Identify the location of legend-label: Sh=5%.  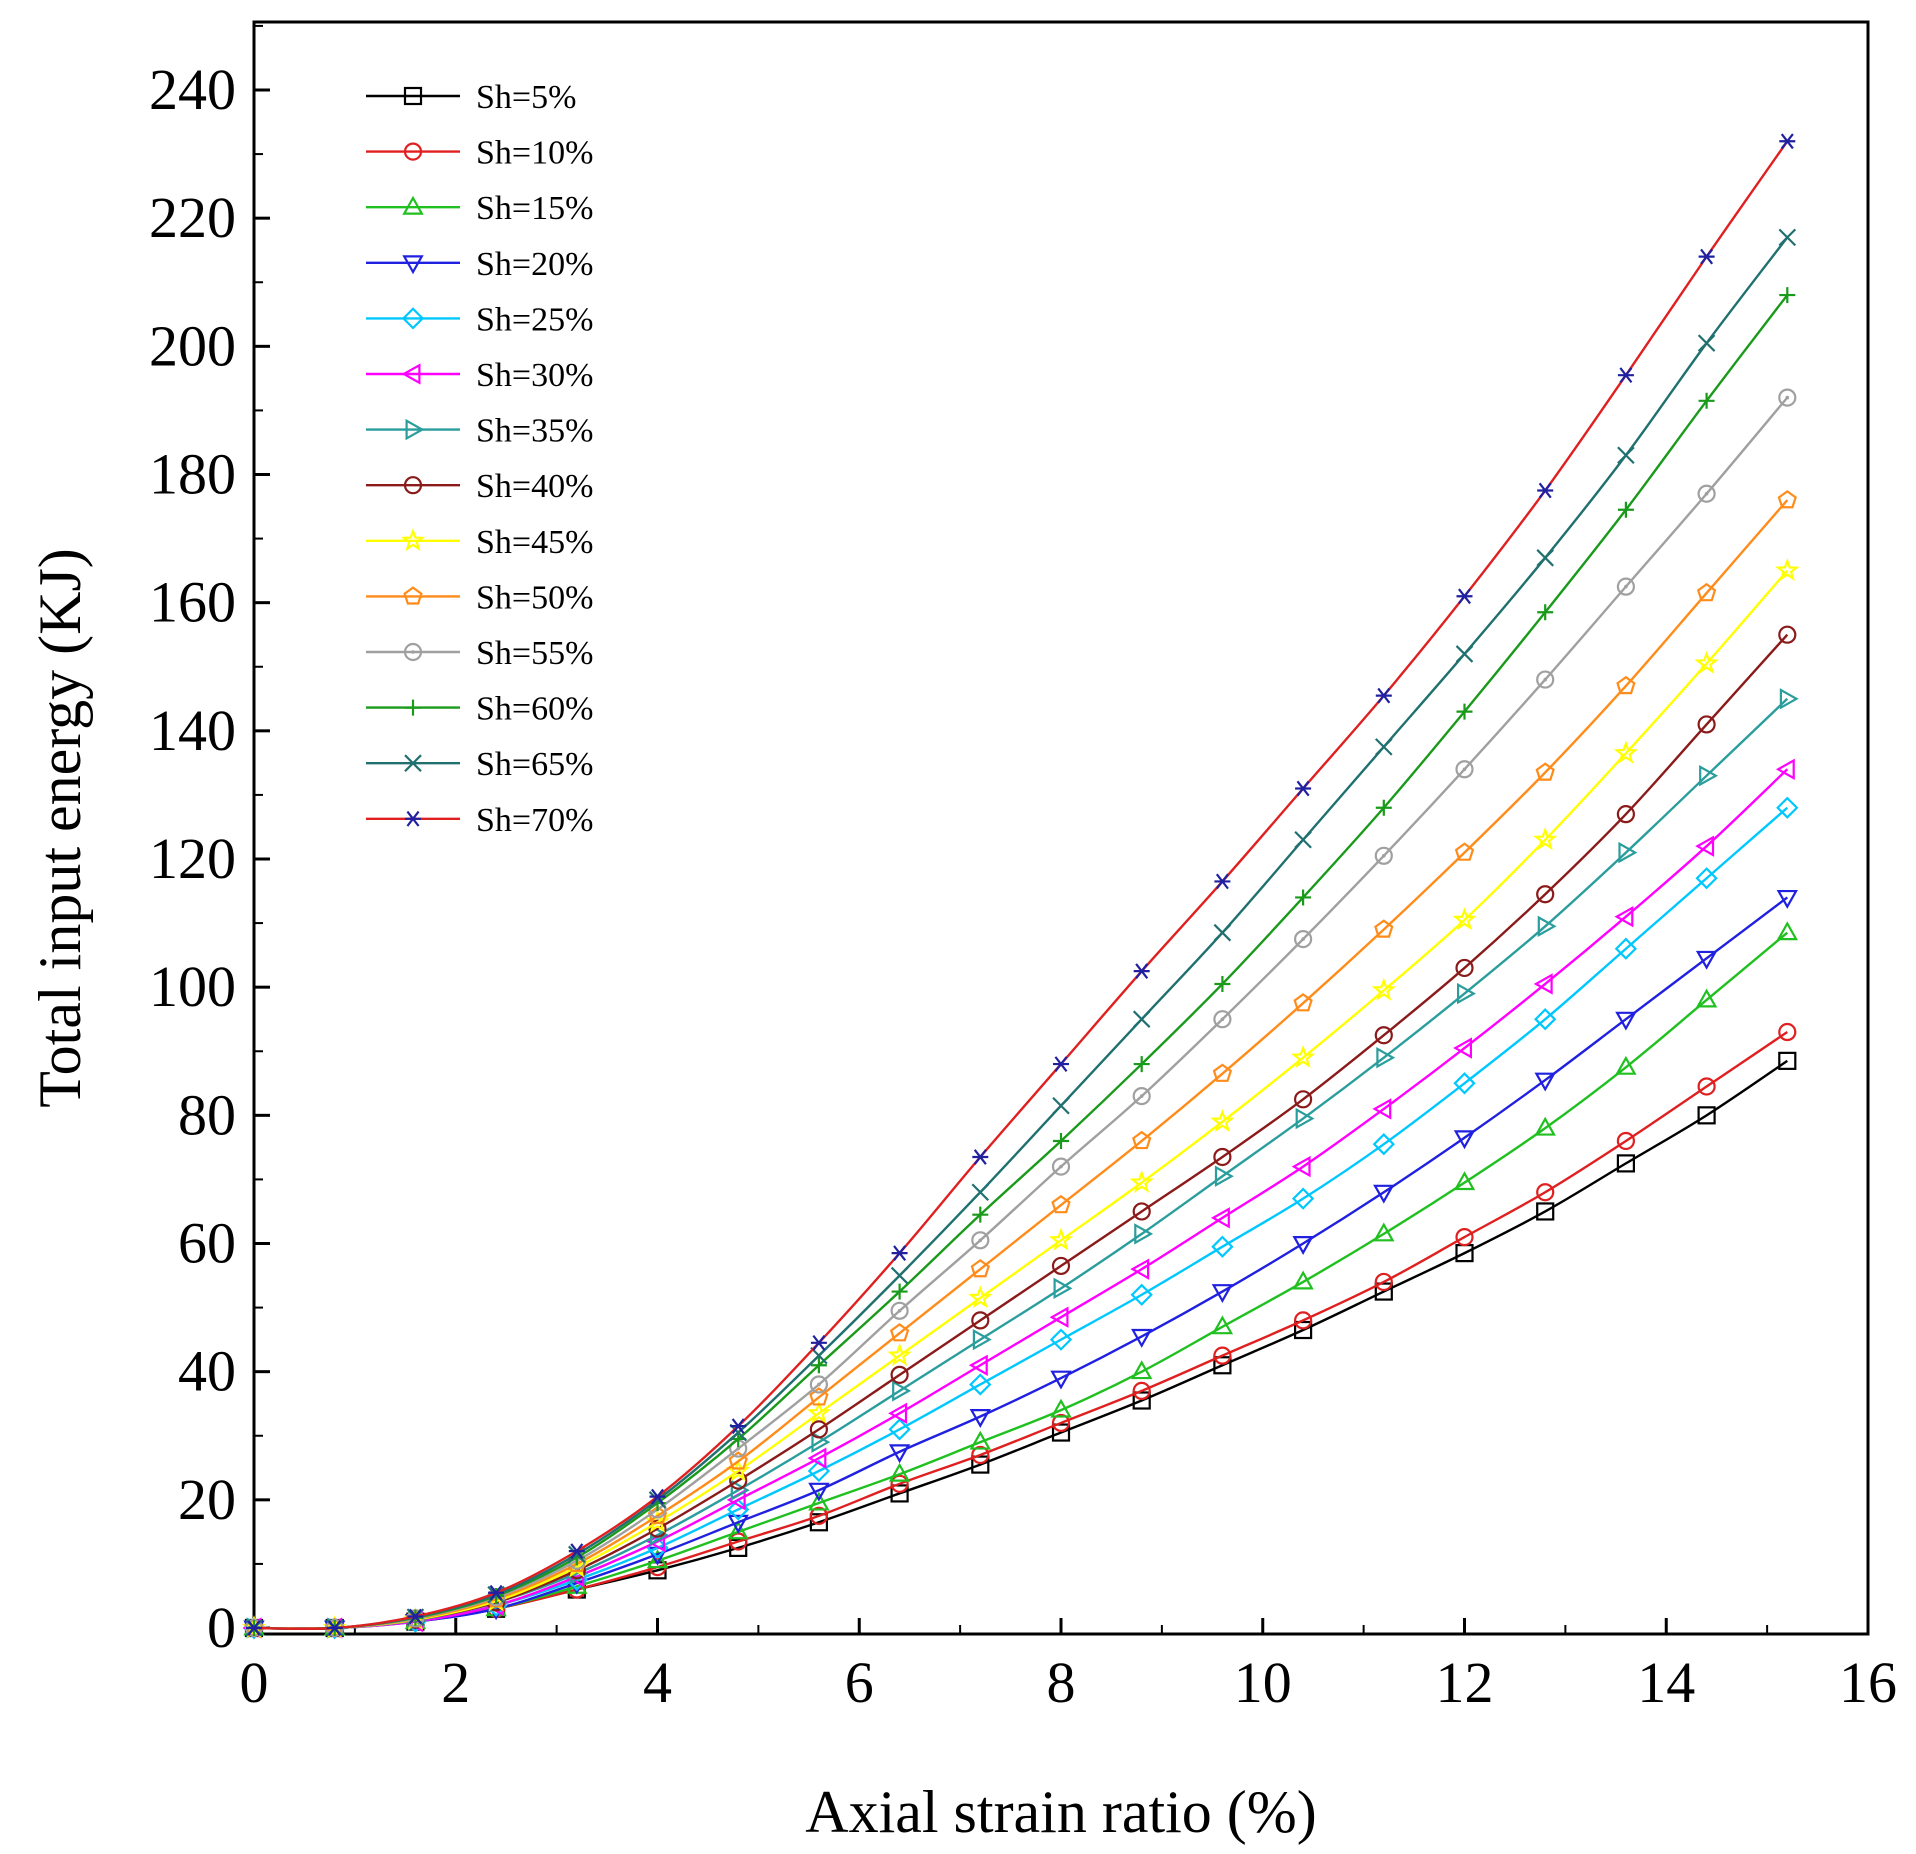
(526, 97).